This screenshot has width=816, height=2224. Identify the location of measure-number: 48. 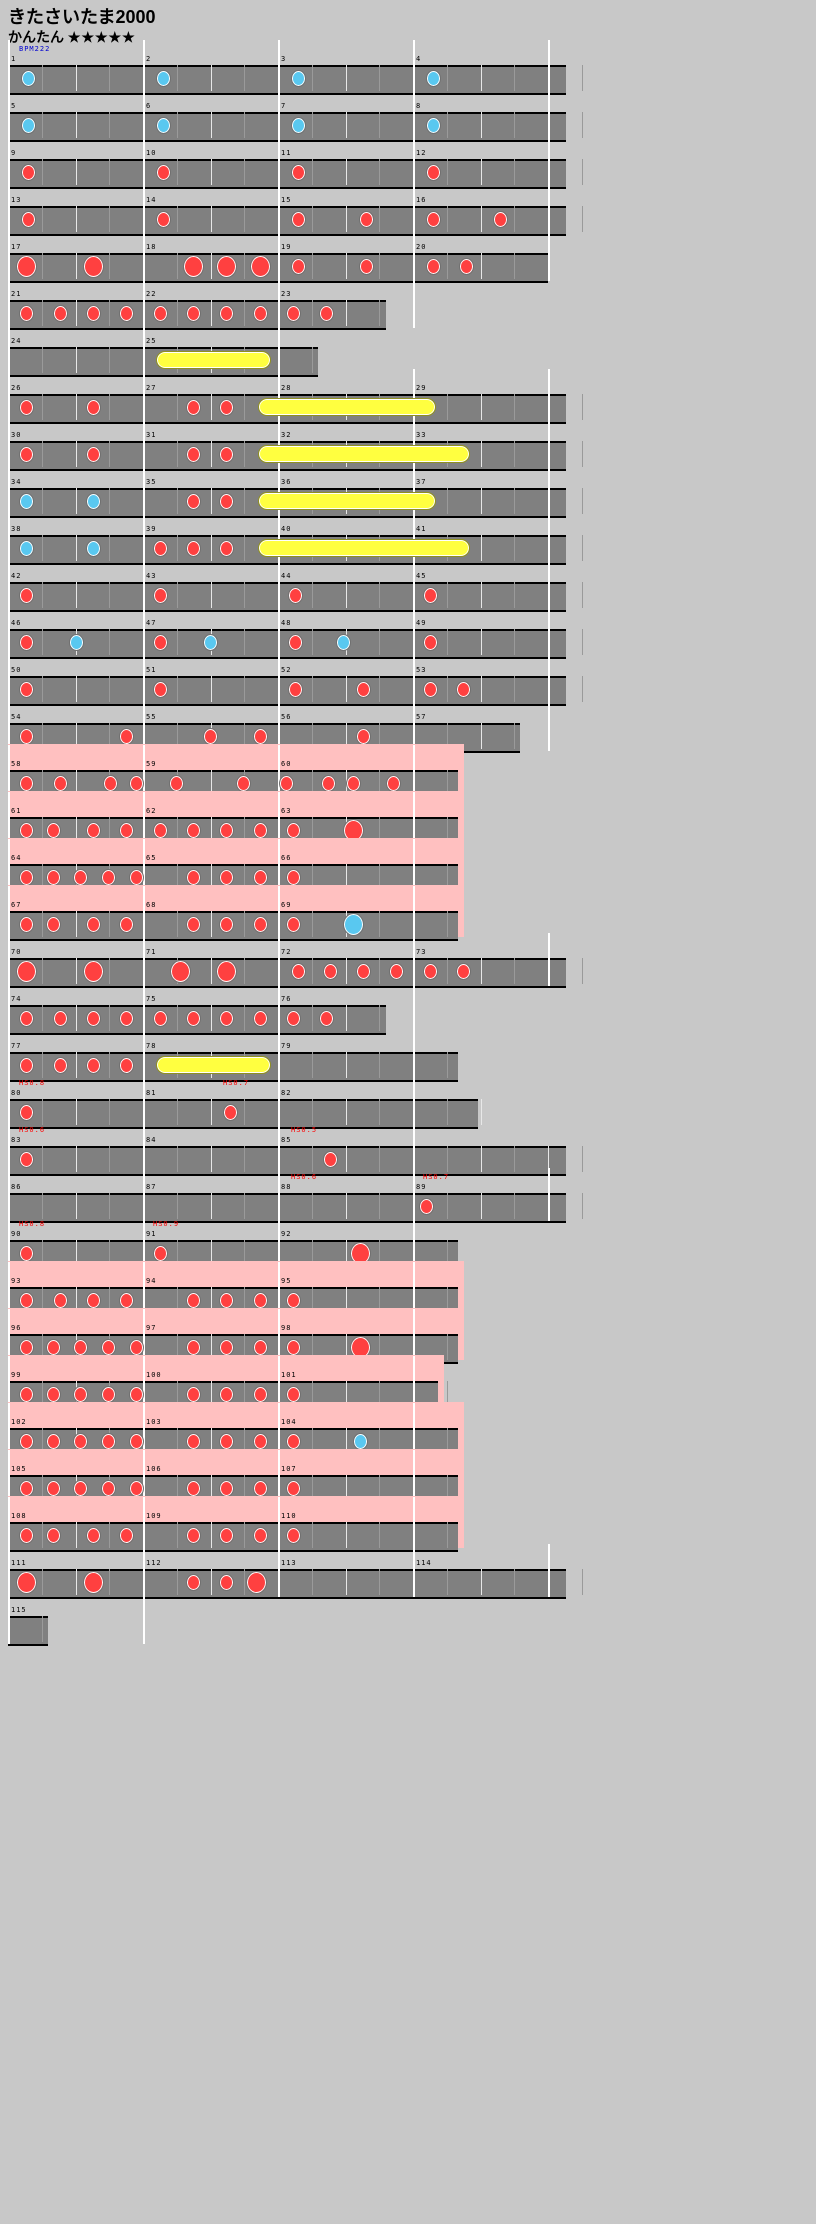
(286, 623).